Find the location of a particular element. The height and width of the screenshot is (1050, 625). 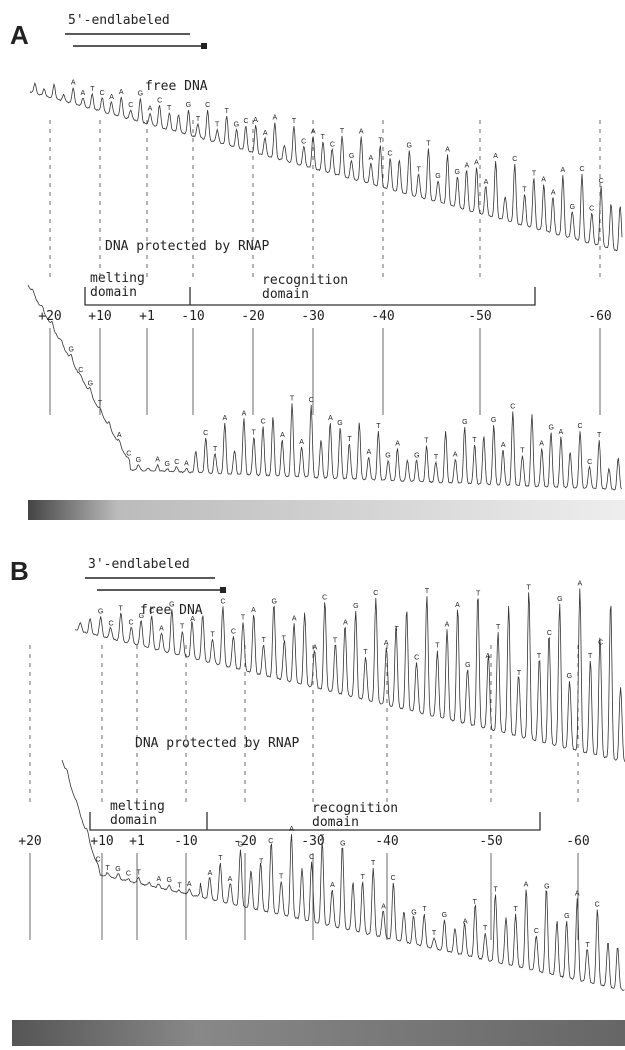

panel-label: B is located at coordinates (19, 571).